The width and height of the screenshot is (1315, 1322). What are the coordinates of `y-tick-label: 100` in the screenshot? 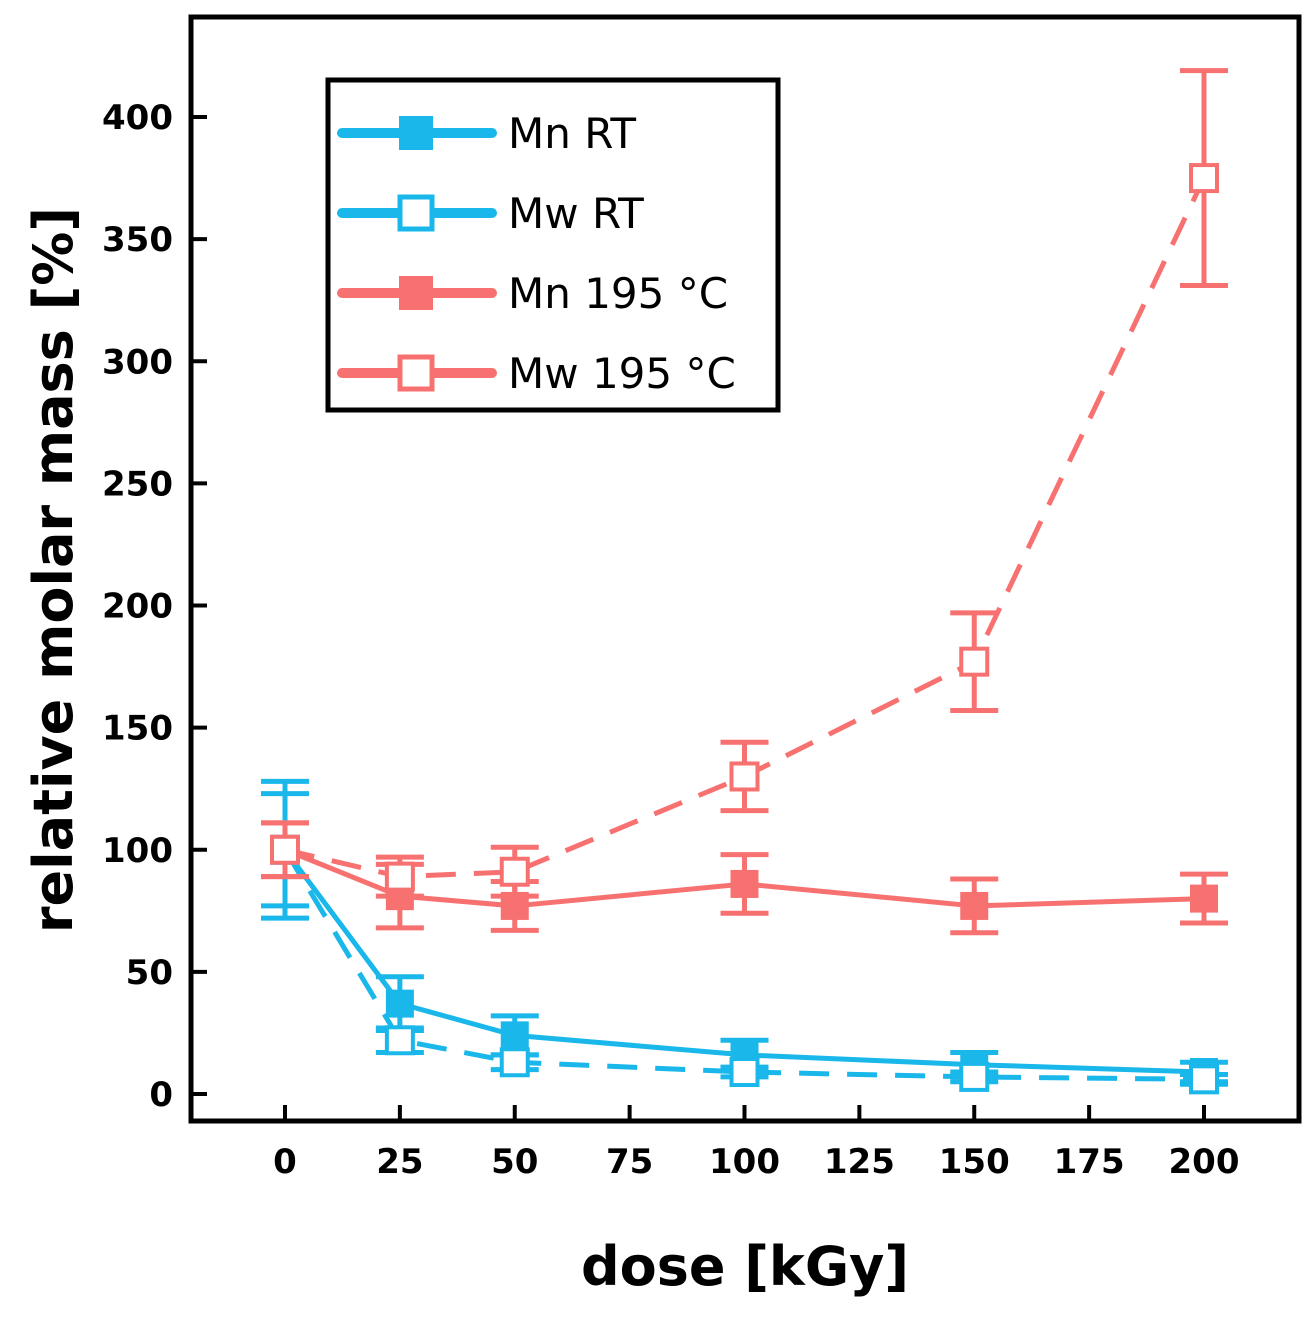 It's located at (137, 851).